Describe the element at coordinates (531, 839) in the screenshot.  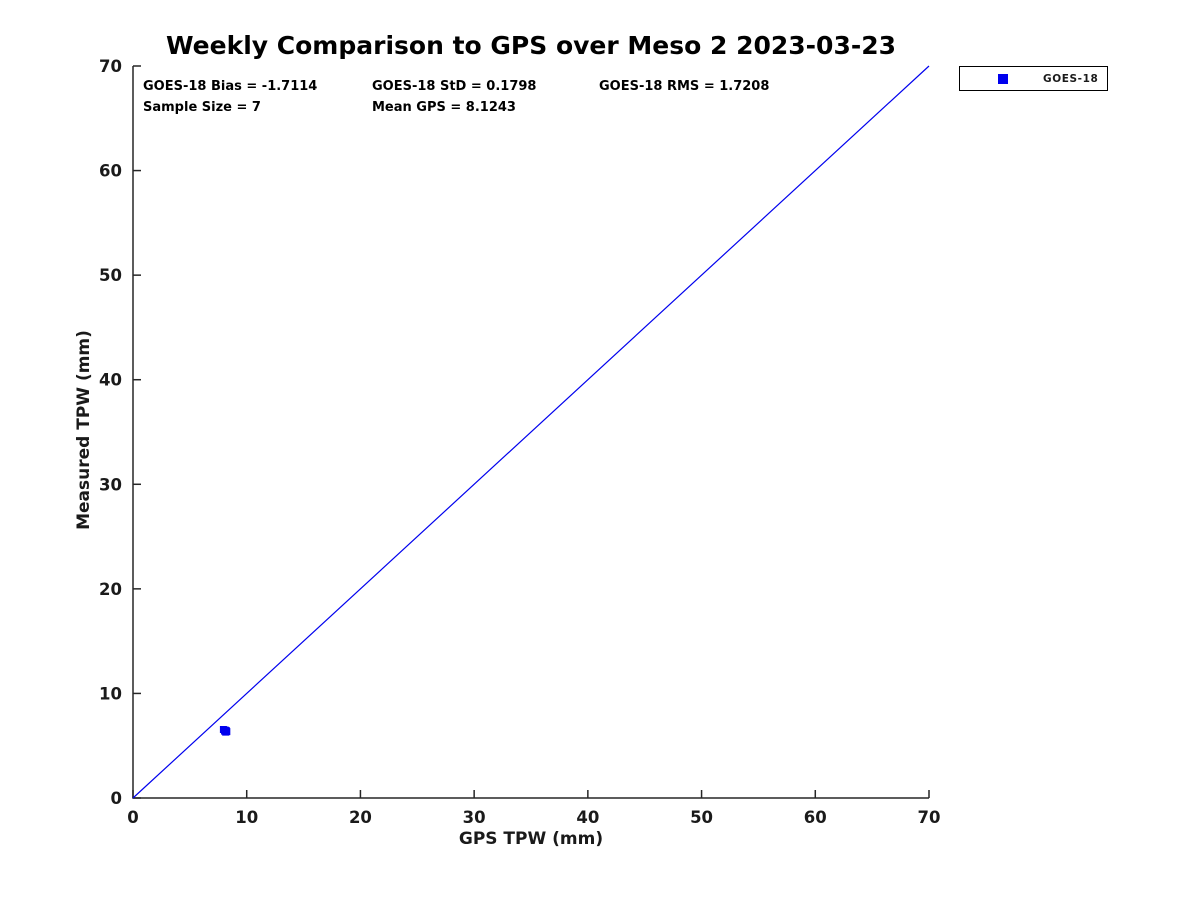
I see `x-axis-label: GPS TPW (mm)` at that location.